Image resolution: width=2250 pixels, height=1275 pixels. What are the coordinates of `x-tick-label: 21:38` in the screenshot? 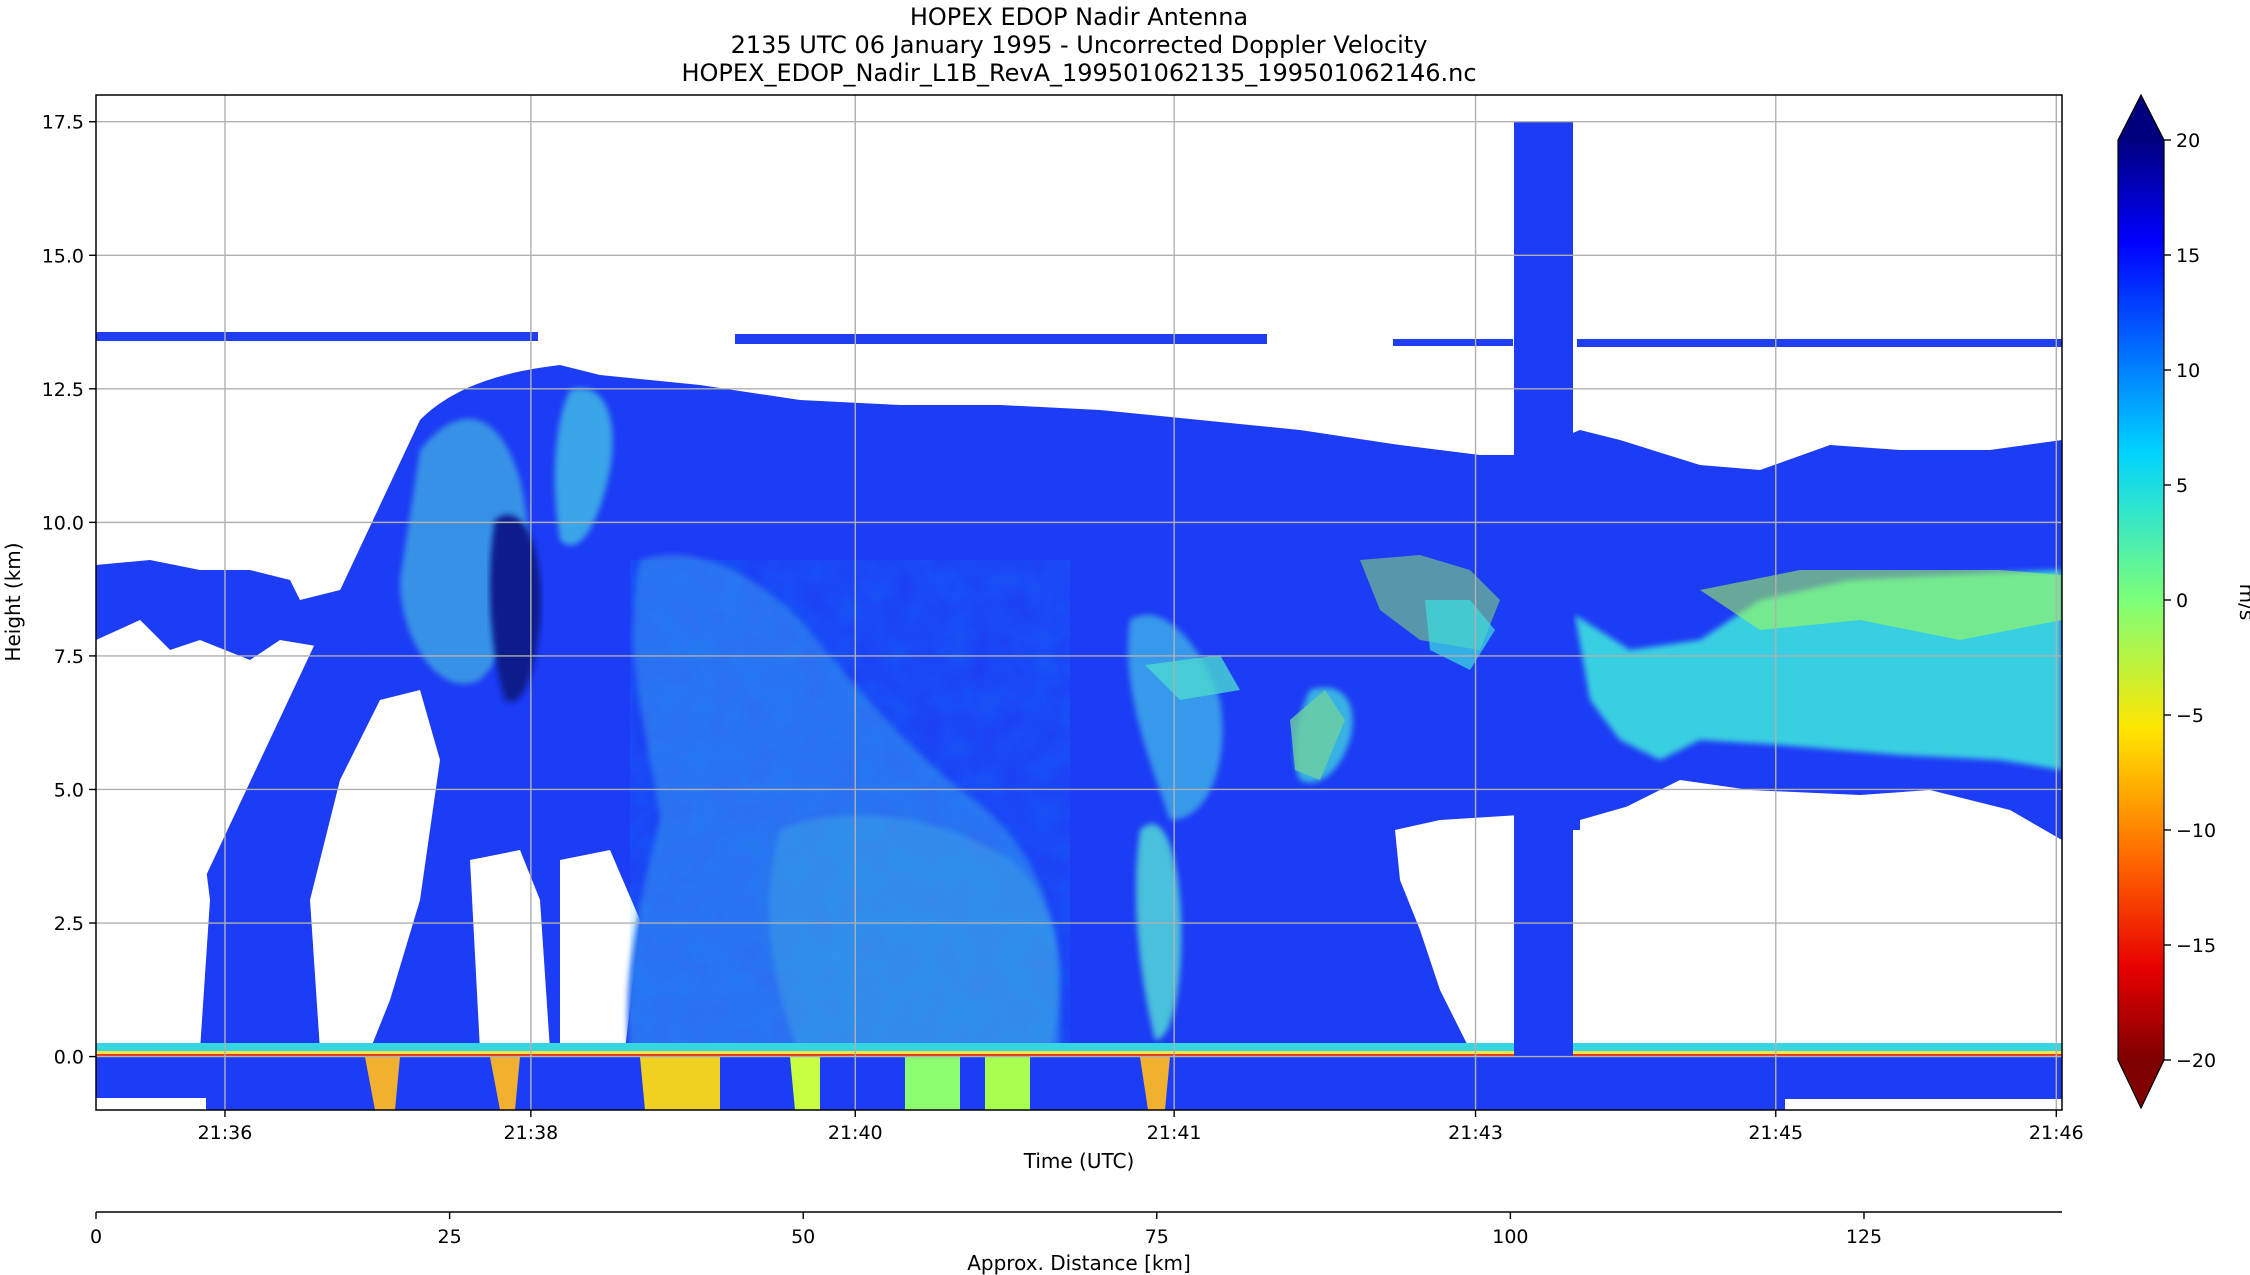 It's located at (530, 1133).